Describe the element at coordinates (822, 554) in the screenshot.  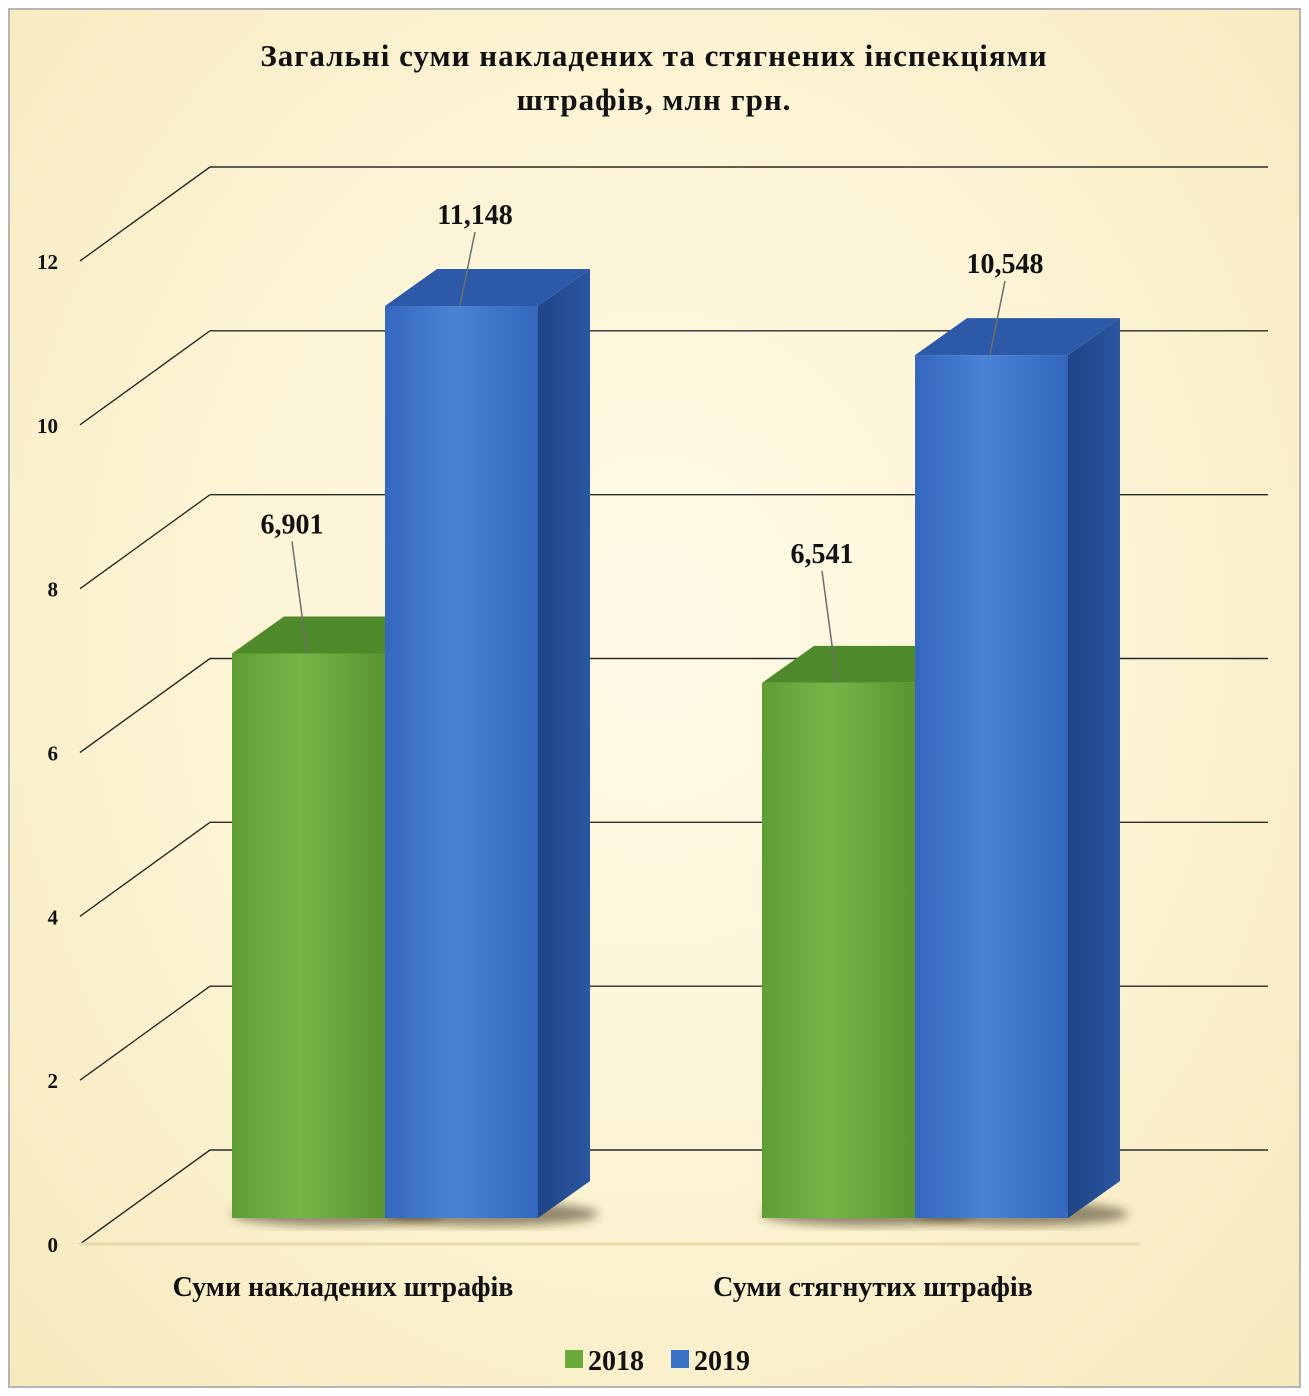
I see `data-label-2018-1: 6,541` at that location.